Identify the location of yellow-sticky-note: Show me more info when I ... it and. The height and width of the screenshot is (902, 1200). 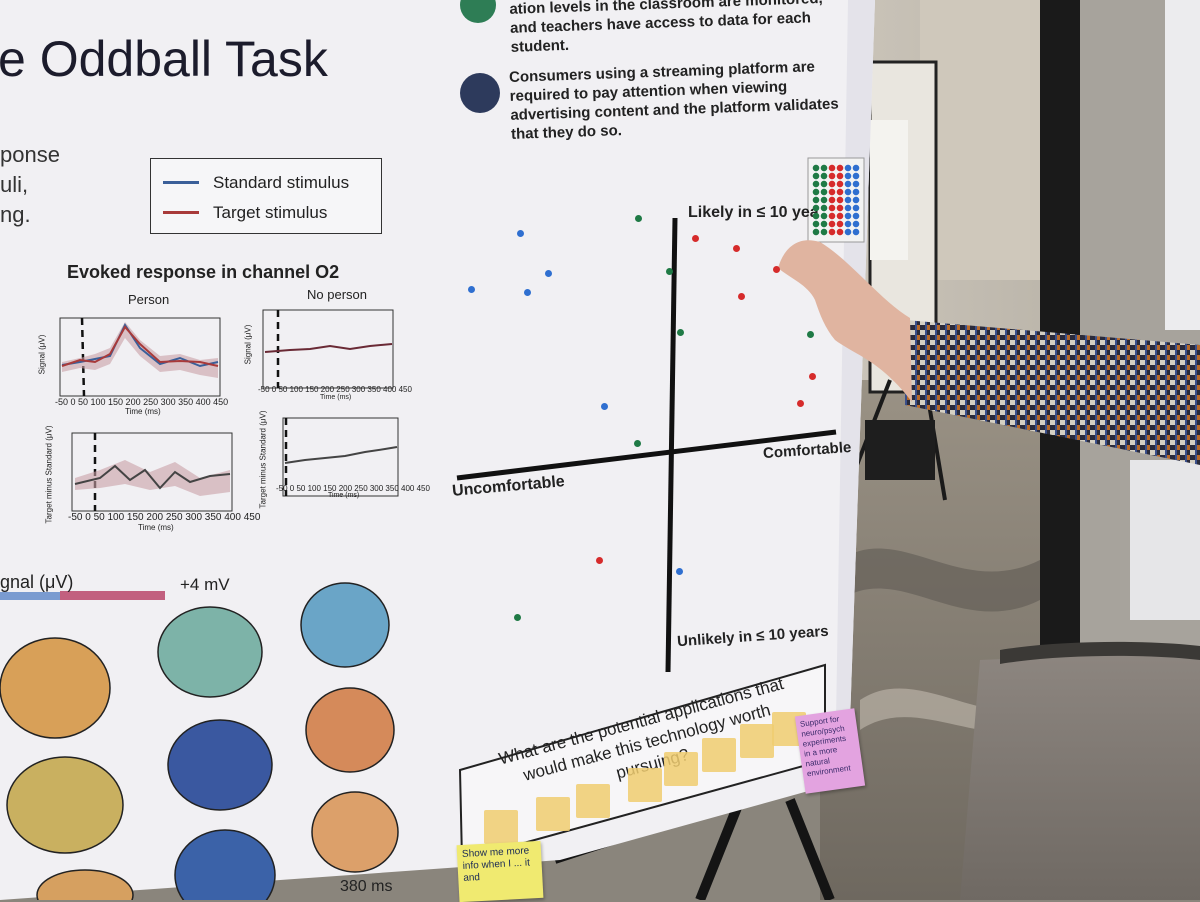
(500, 871).